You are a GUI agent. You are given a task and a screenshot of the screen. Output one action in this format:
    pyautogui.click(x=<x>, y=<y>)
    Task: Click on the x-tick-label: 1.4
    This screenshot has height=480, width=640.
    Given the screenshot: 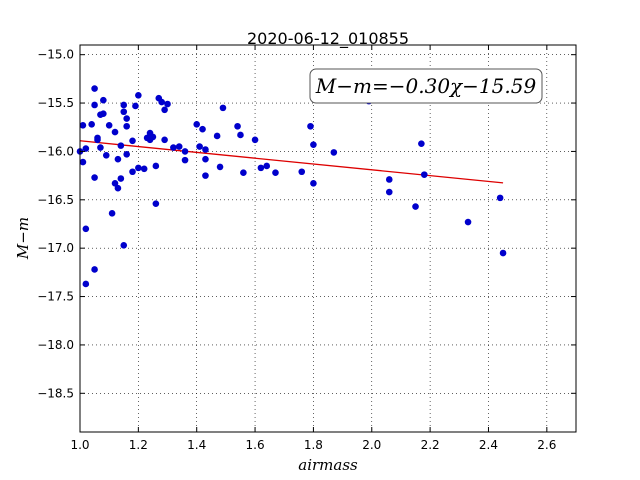 What is the action you would take?
    pyautogui.click(x=196, y=445)
    